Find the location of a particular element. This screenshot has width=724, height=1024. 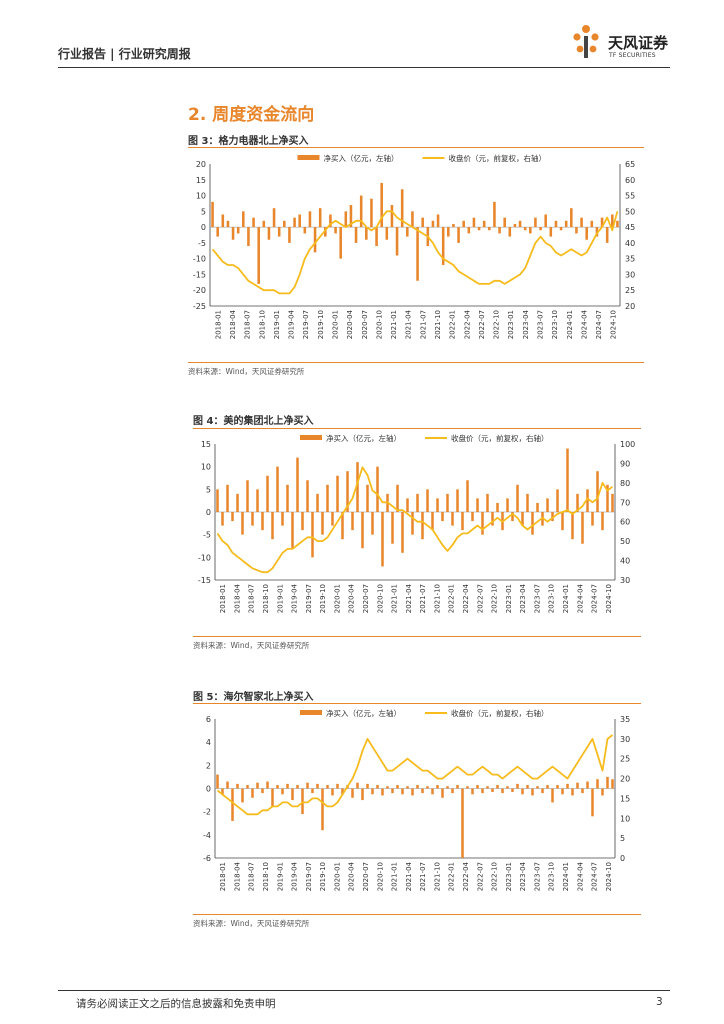

figure-4-top-rule is located at coordinates (417, 428).